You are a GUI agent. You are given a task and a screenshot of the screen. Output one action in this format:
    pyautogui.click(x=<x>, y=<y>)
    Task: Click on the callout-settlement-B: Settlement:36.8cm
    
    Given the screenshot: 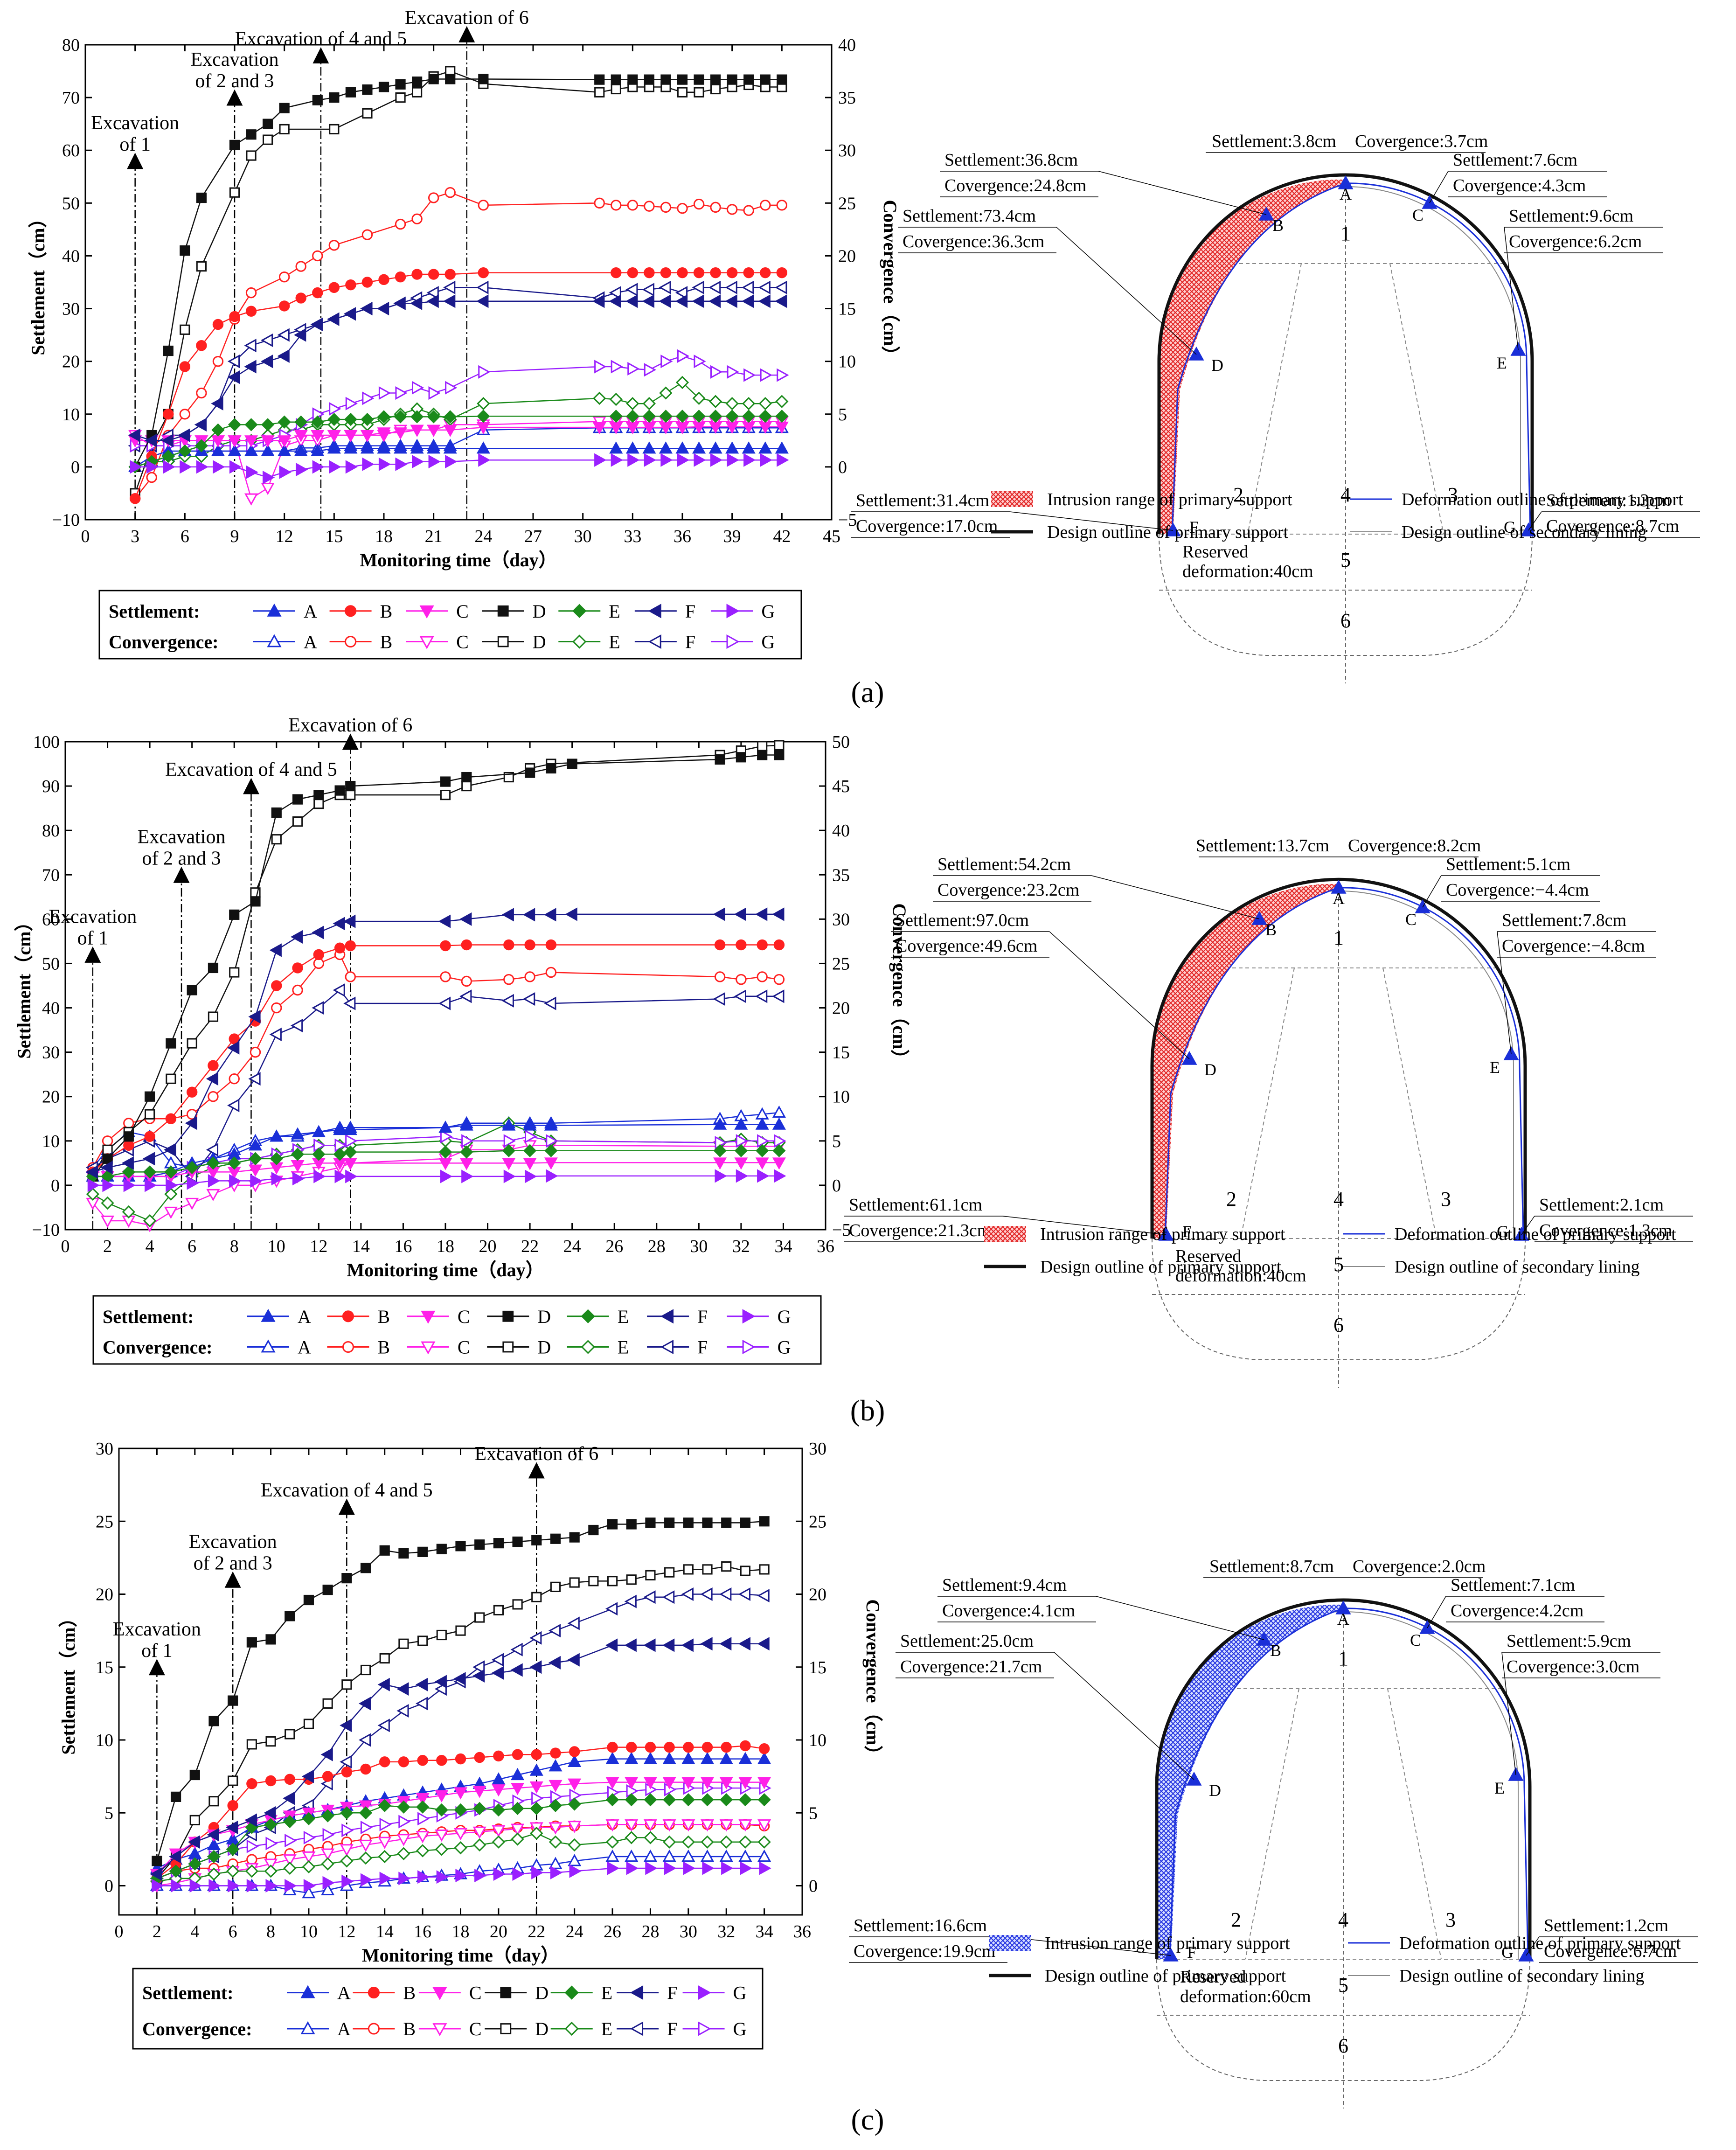 What is the action you would take?
    pyautogui.click(x=1011, y=160)
    